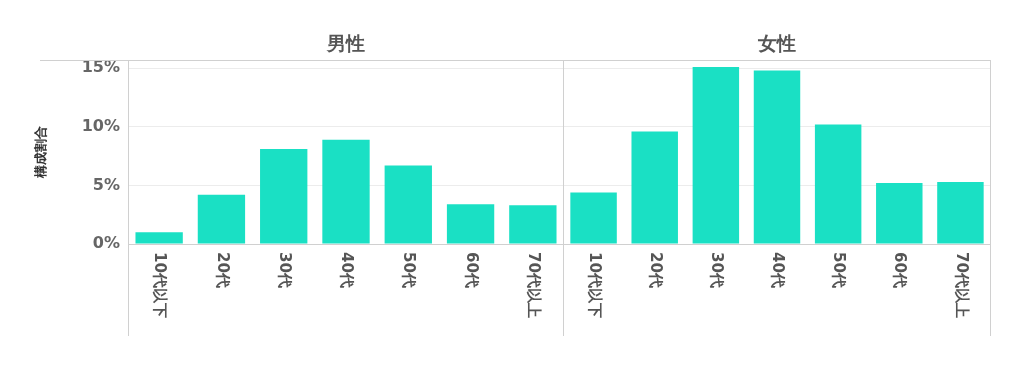  Describe the element at coordinates (345, 42) in the screenshot. I see `chart-title: 男性` at that location.